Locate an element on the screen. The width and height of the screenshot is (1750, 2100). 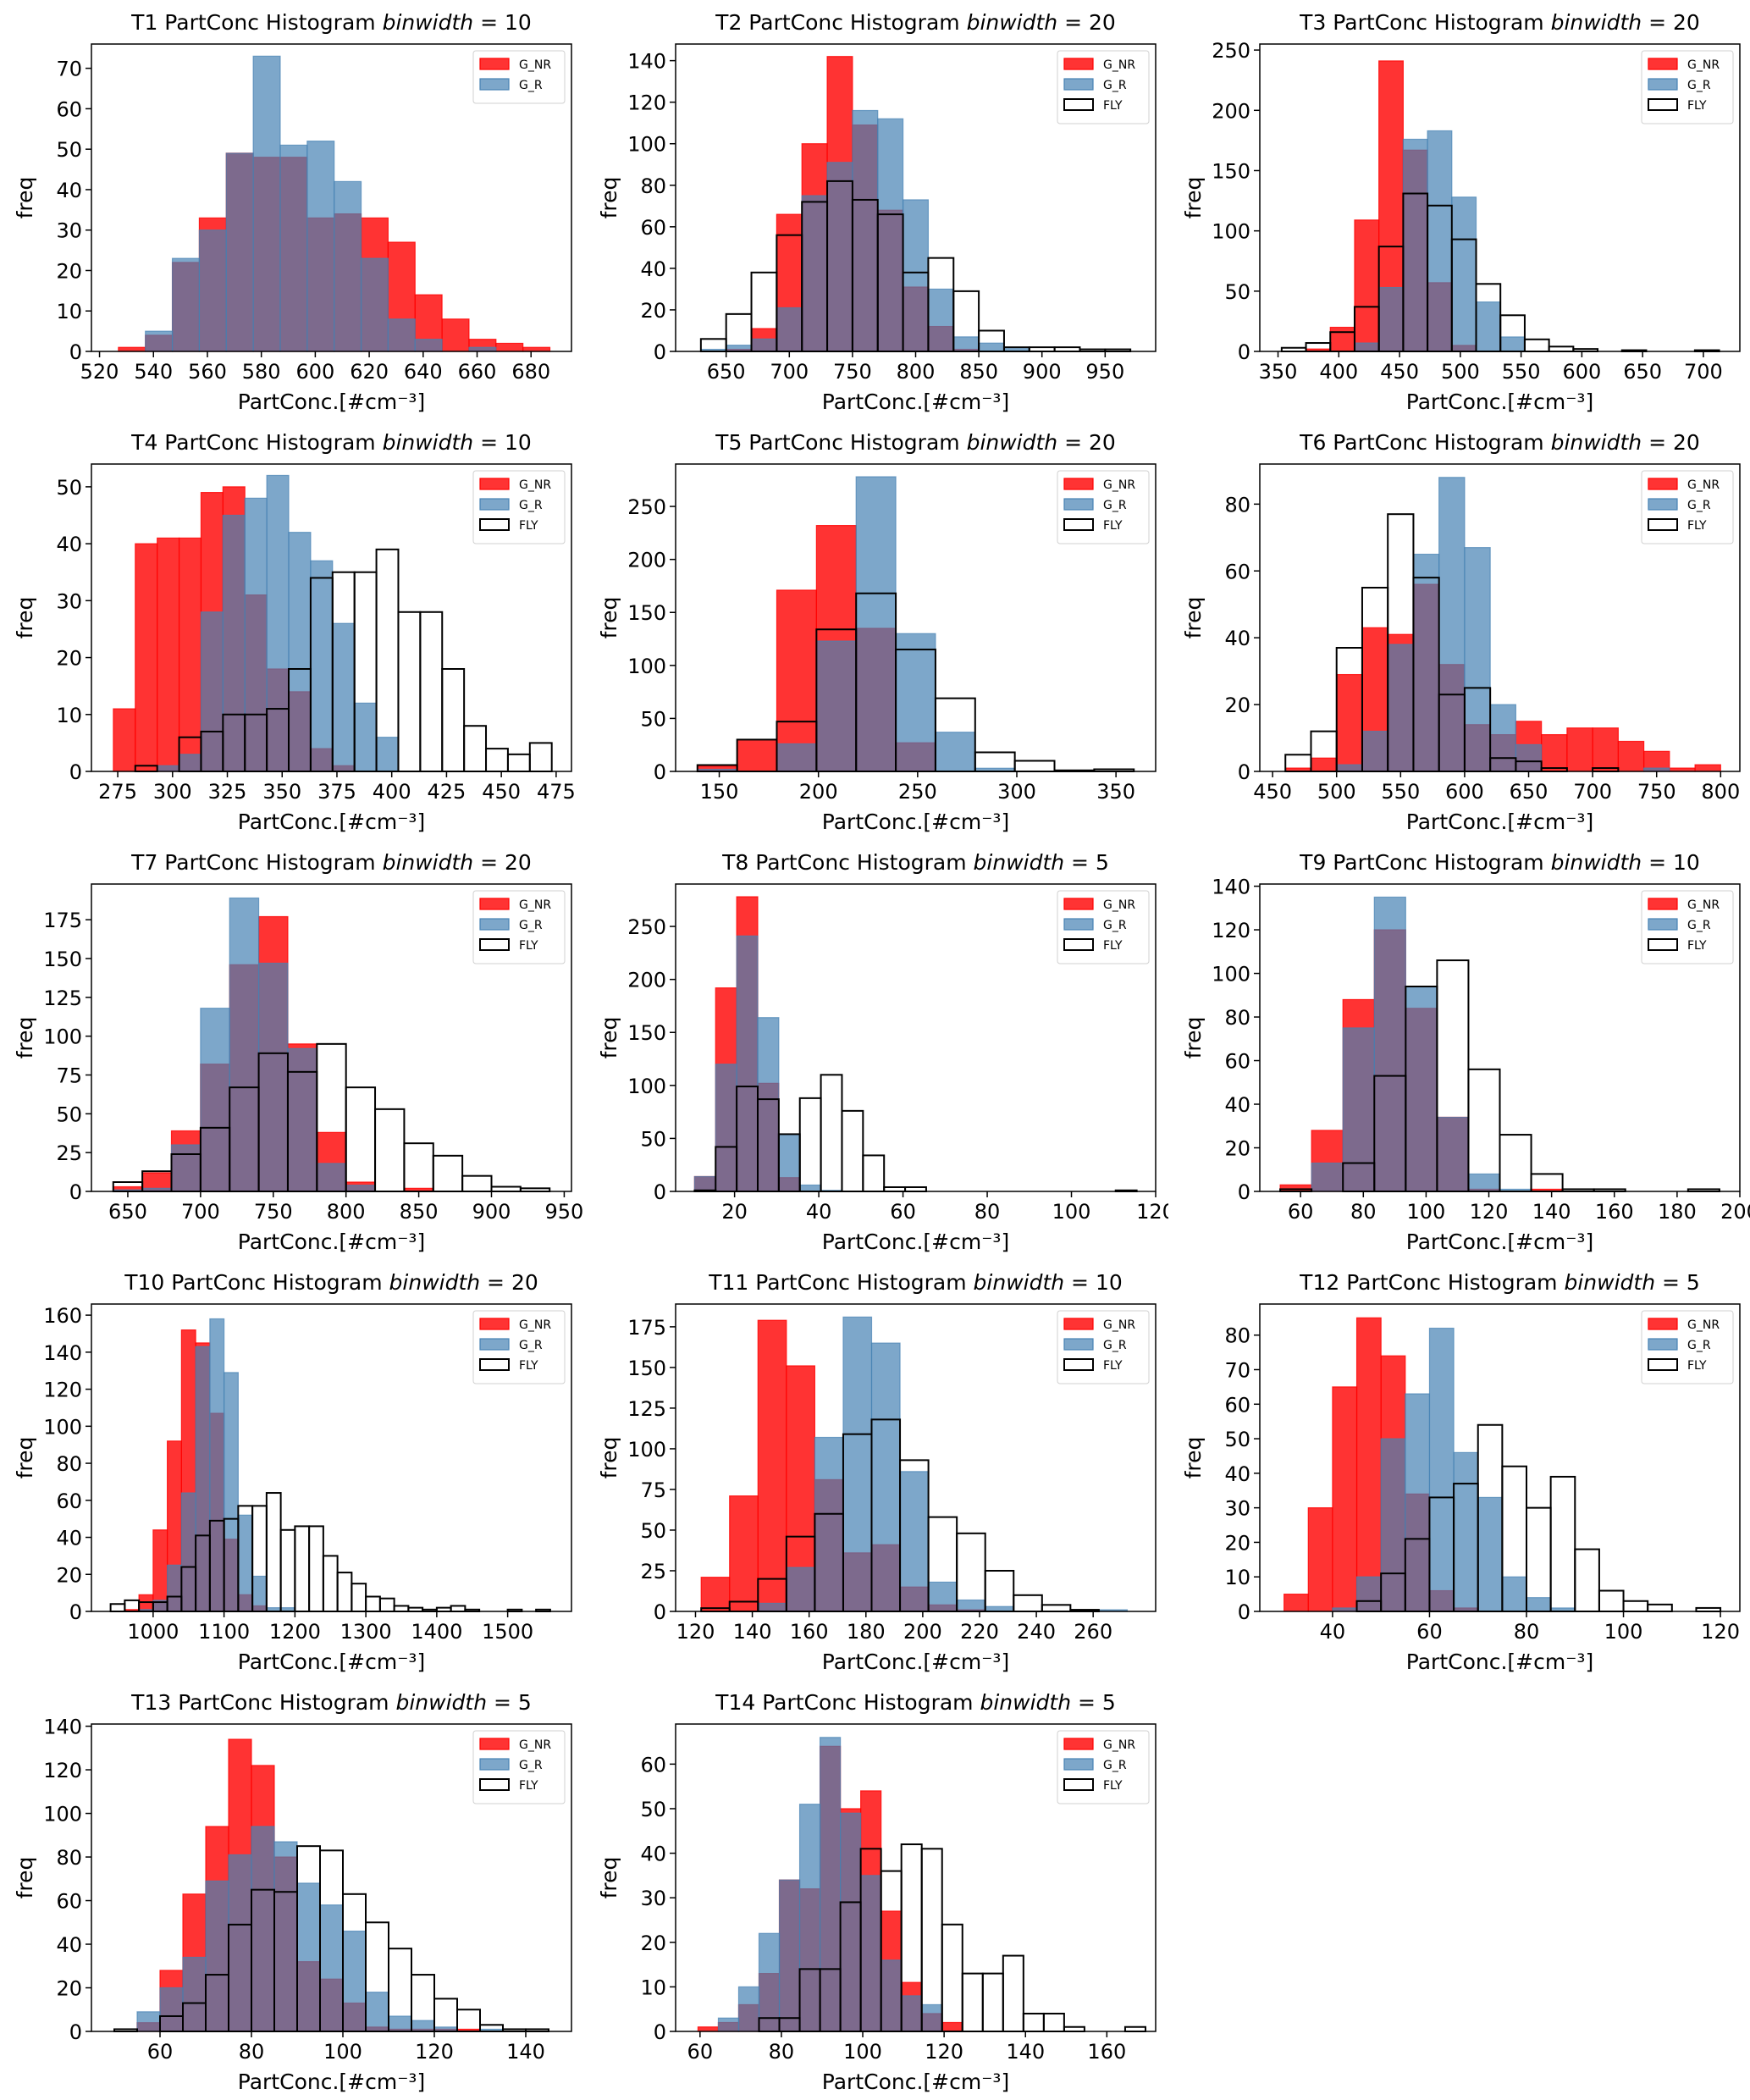
y-tick-label: 80 is located at coordinates (69, 1464).